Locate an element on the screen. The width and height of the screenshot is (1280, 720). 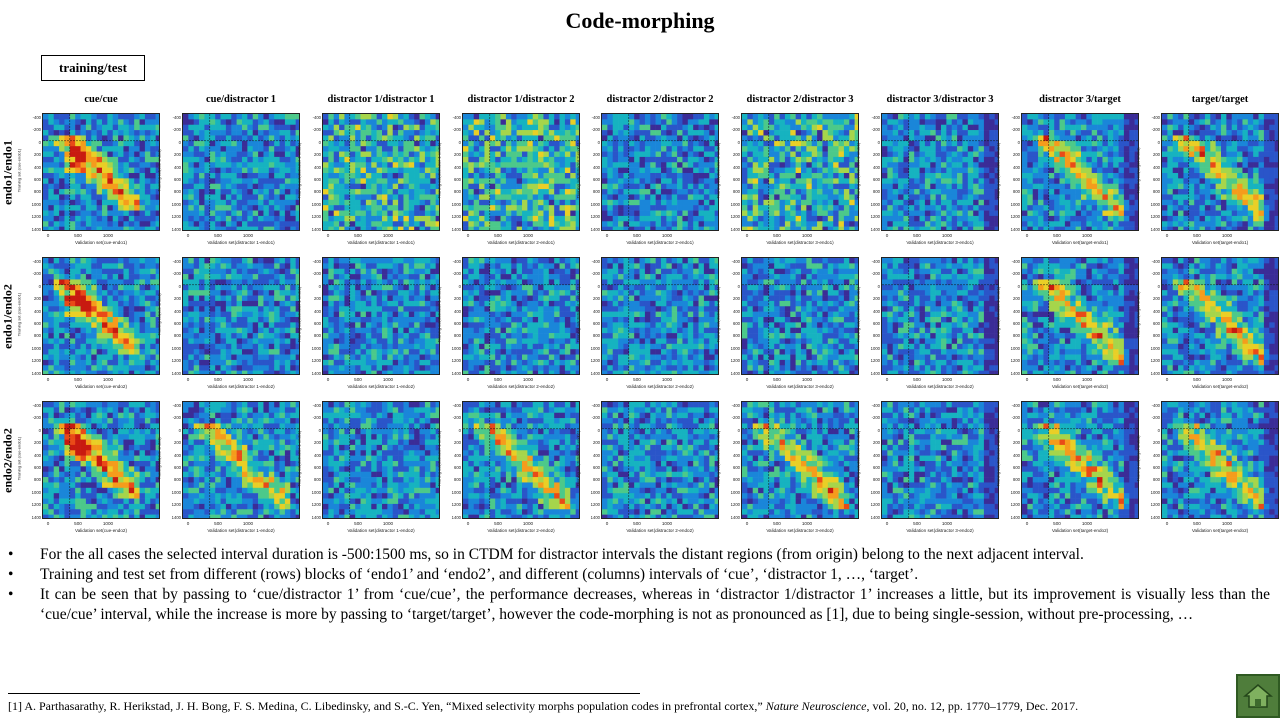
x-axis-label: Validation set(distractor 1-endo1) is located at coordinates (381, 242).